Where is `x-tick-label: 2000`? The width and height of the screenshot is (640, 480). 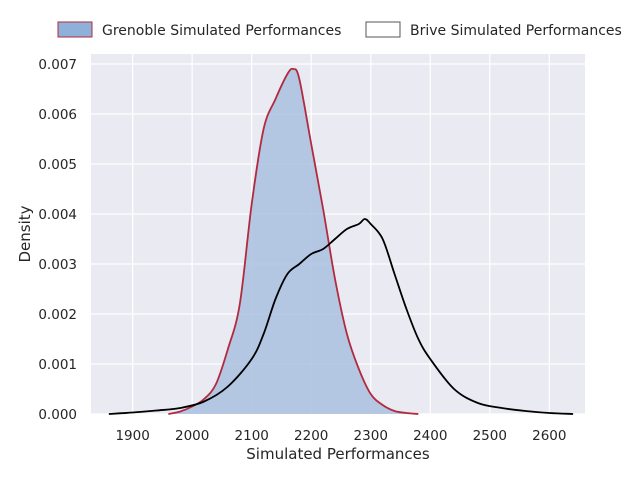
x-tick-label: 2000 is located at coordinates (192, 436).